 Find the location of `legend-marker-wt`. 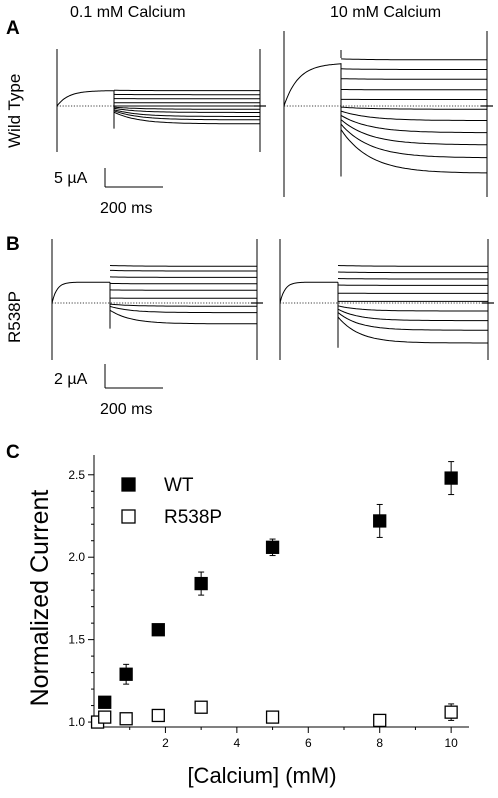

legend-marker-wt is located at coordinates (128, 484).